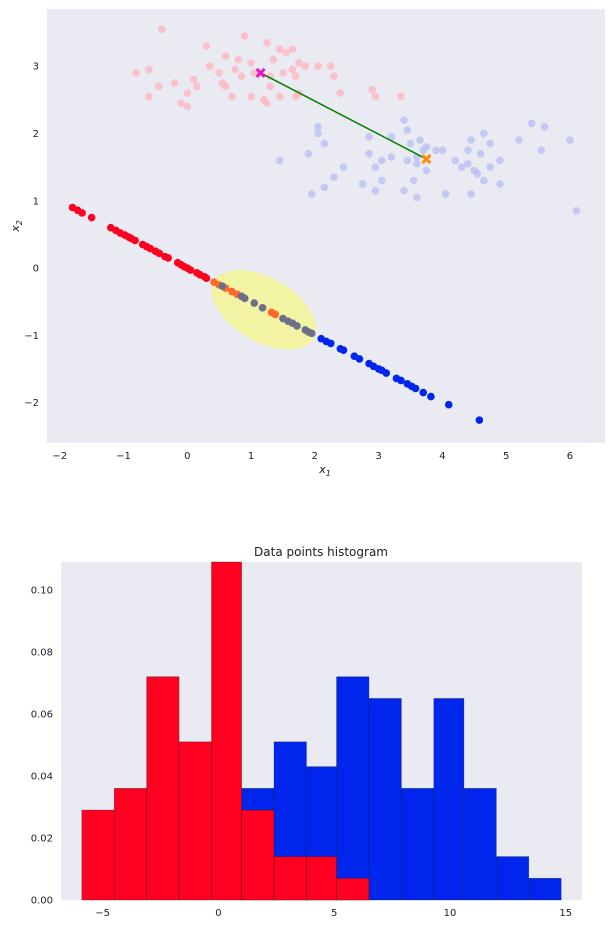  I want to click on scatter-y-tick-label: −1, so click(31, 336).